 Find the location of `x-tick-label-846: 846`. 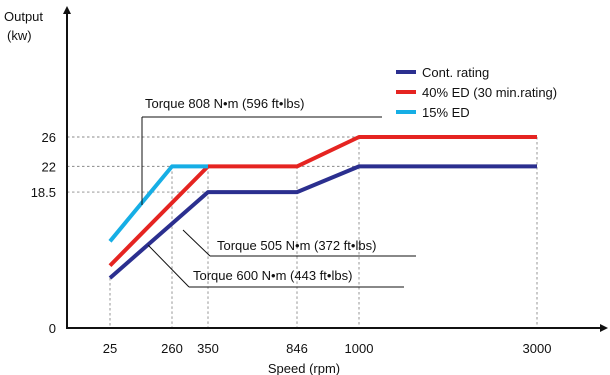

x-tick-label-846: 846 is located at coordinates (297, 348).